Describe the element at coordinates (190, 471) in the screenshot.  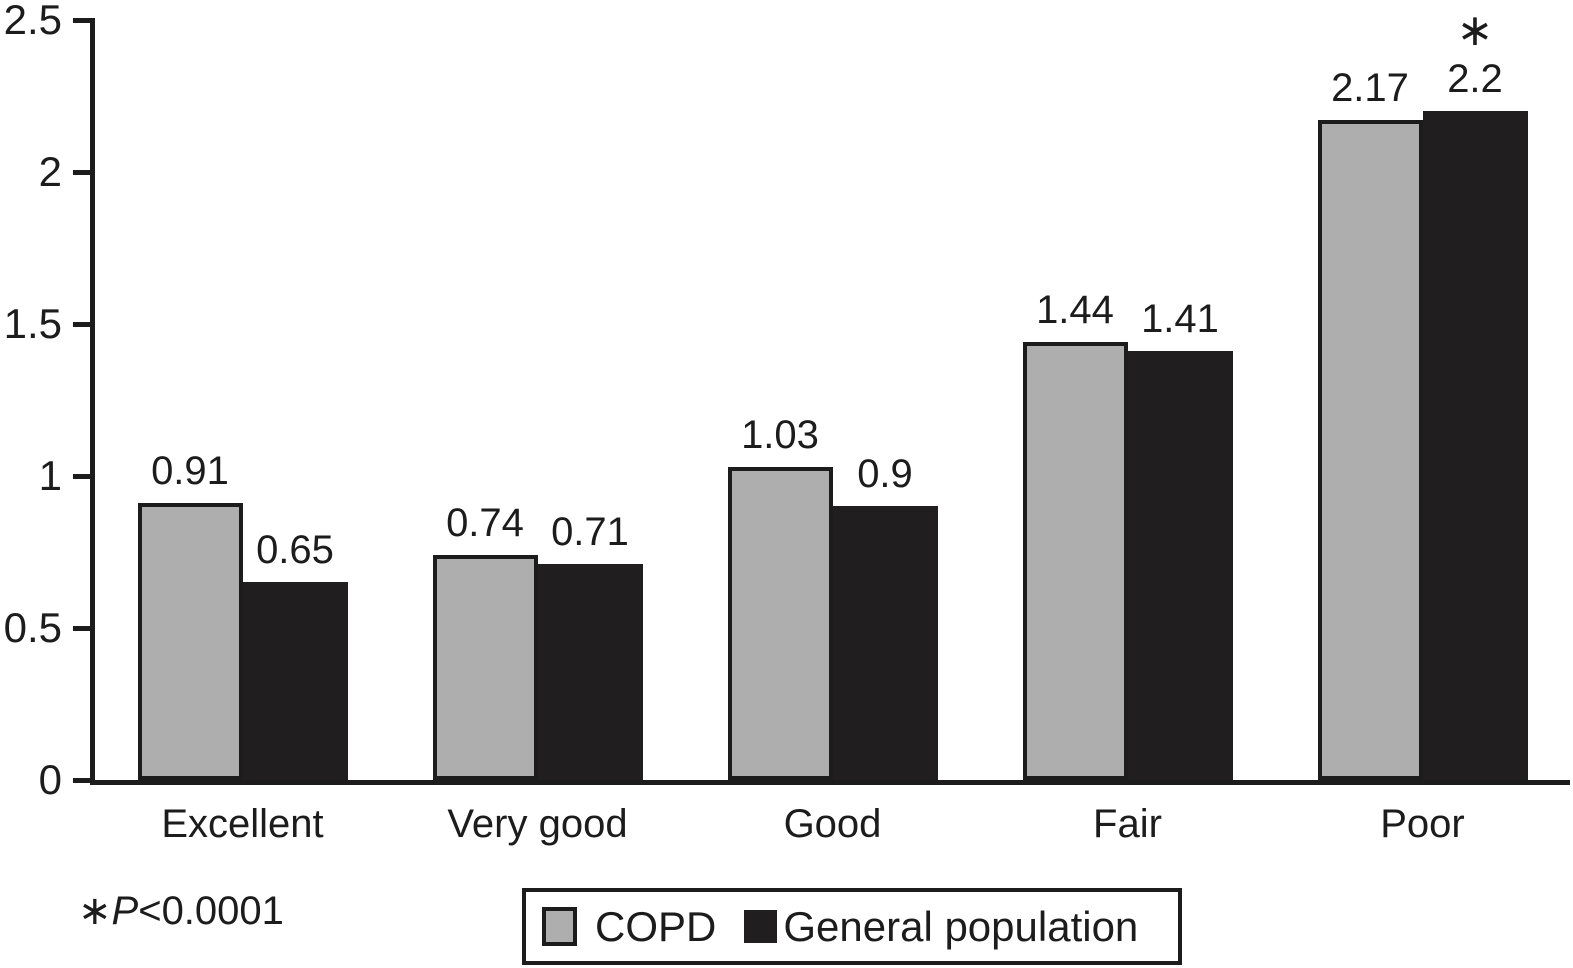
I see `bar-value-label: 0.91` at that location.